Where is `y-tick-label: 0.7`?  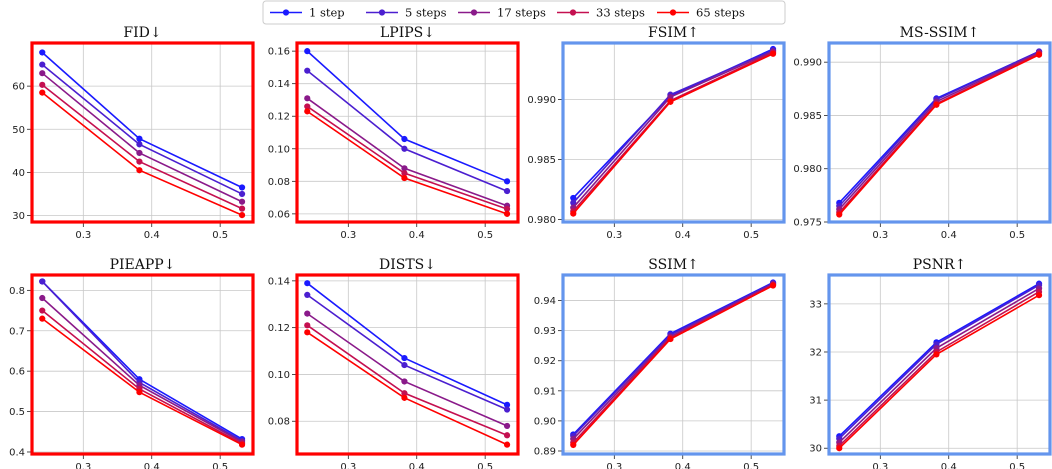
y-tick-label: 0.7 is located at coordinates (17, 331).